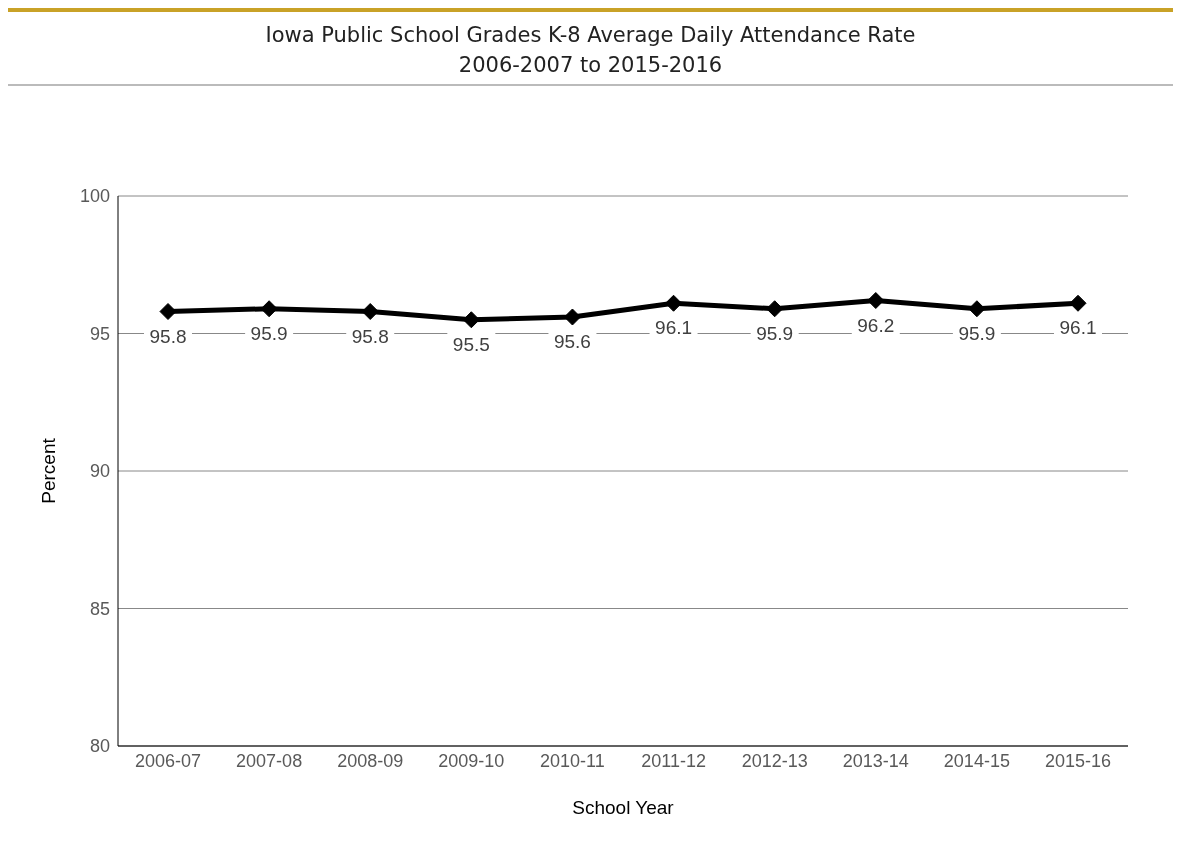  What do you see at coordinates (99, 608) in the screenshot?
I see `y-tick-label: 85` at bounding box center [99, 608].